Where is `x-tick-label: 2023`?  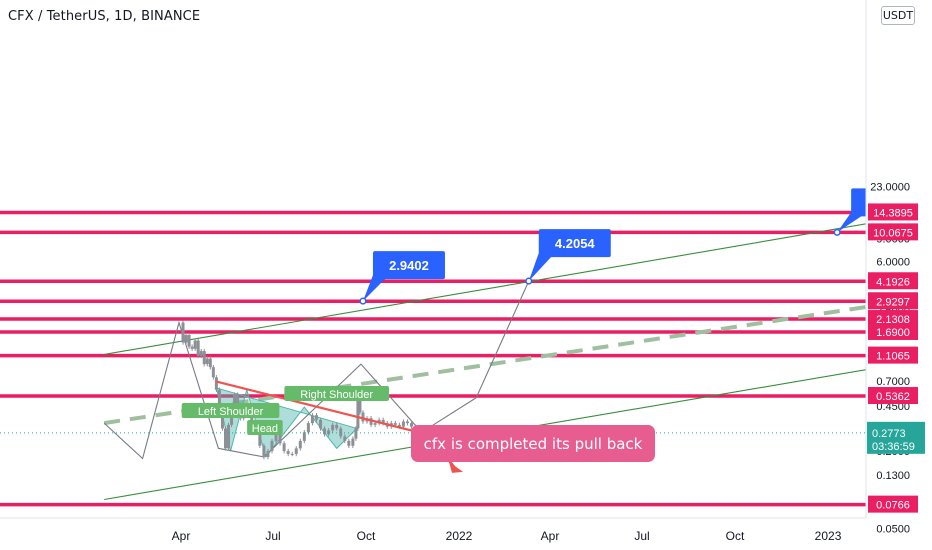 x-tick-label: 2023 is located at coordinates (828, 536).